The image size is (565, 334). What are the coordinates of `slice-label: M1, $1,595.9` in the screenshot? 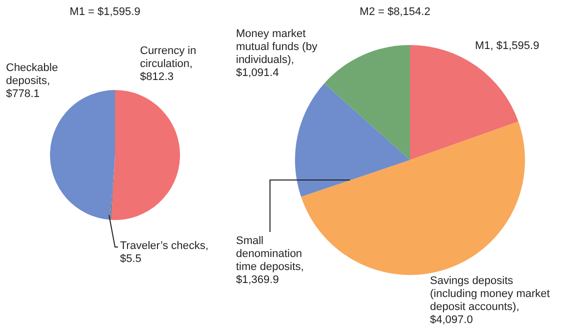 It's located at (507, 46).